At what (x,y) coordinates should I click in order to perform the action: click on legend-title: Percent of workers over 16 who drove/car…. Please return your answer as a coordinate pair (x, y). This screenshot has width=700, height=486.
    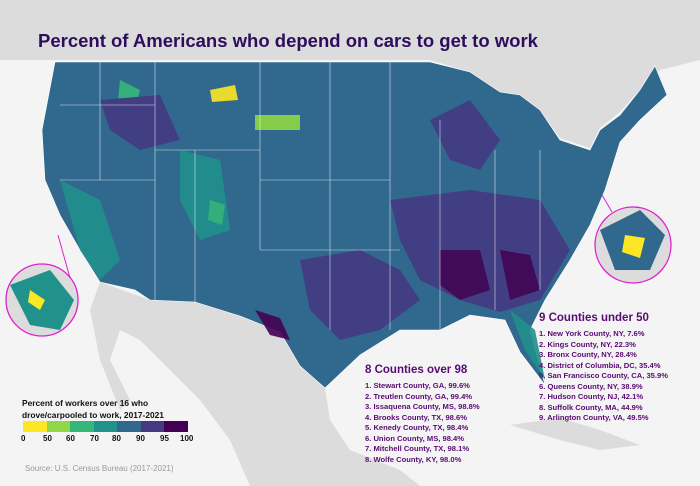
    Looking at the image, I should click on (93, 409).